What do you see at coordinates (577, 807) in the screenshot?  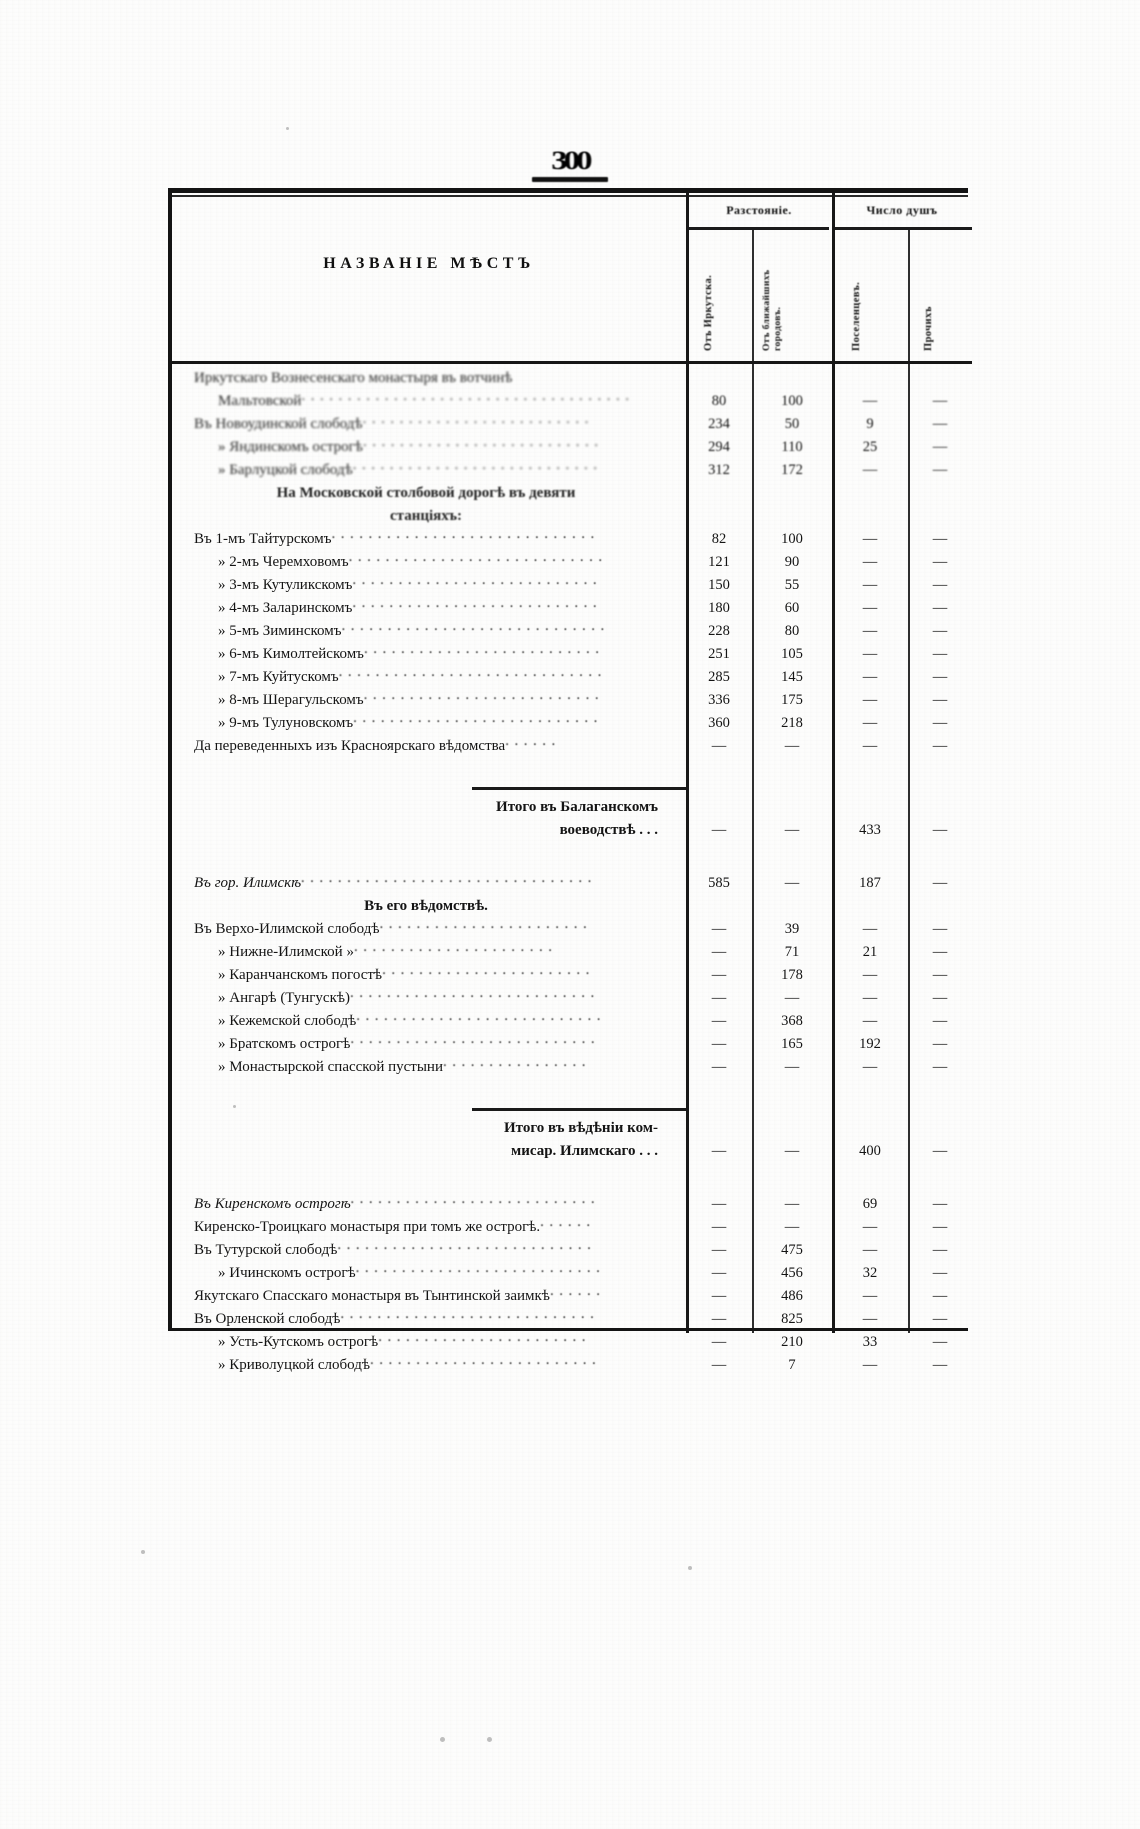 I see `total-label: Итого въ Балаганскомъ` at bounding box center [577, 807].